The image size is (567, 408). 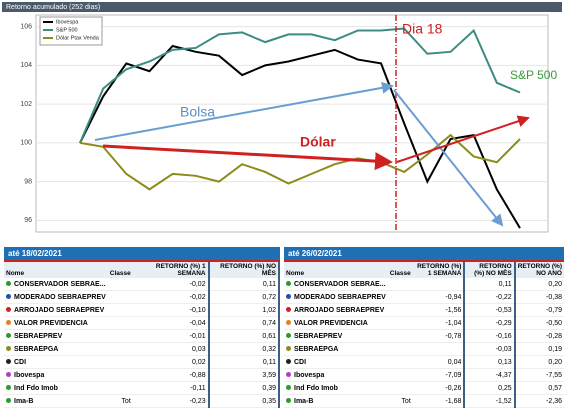 What do you see at coordinates (539, 323) in the screenshot?
I see `cell: -0,50` at bounding box center [539, 323].